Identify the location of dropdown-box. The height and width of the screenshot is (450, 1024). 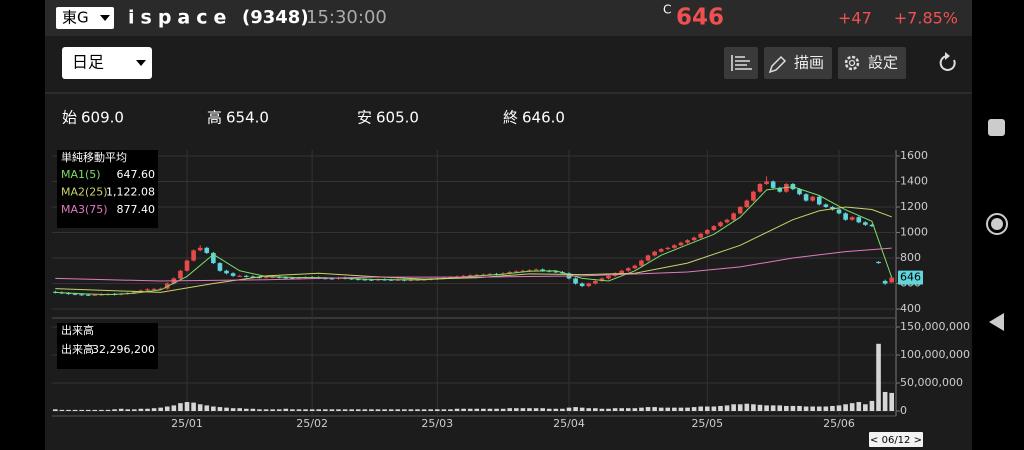
(85, 18).